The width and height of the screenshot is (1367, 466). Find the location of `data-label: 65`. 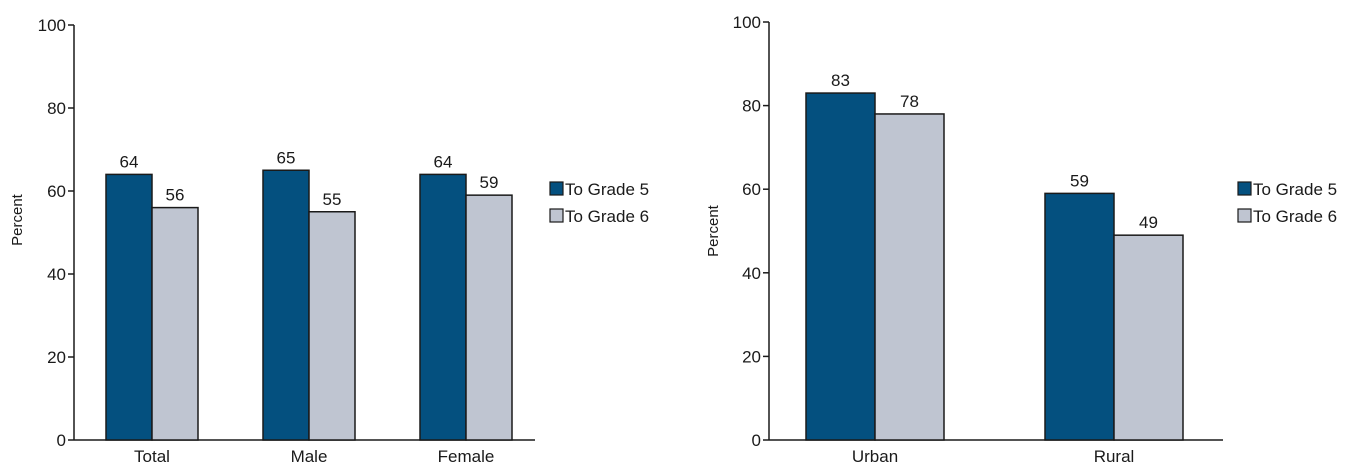

data-label: 65 is located at coordinates (286, 157).